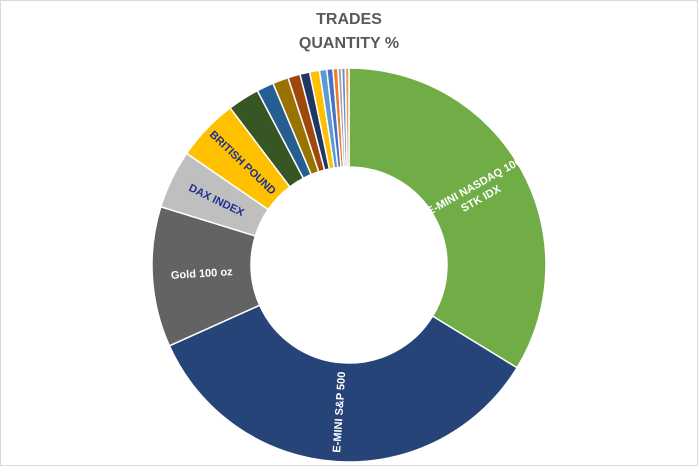 This screenshot has width=698, height=466. I want to click on chart-title: TRADES, so click(349, 19).